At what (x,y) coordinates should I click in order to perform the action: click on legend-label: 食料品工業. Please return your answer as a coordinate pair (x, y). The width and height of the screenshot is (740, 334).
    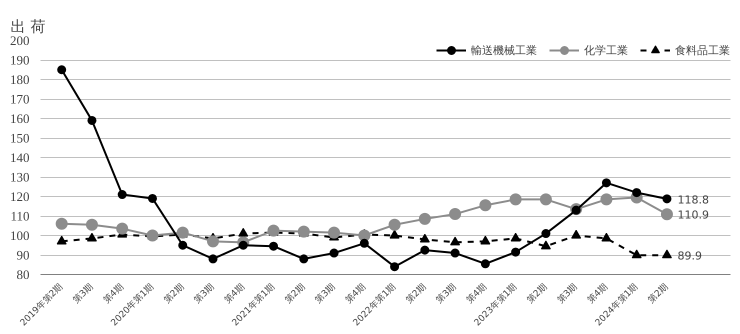
    Looking at the image, I should click on (702, 50).